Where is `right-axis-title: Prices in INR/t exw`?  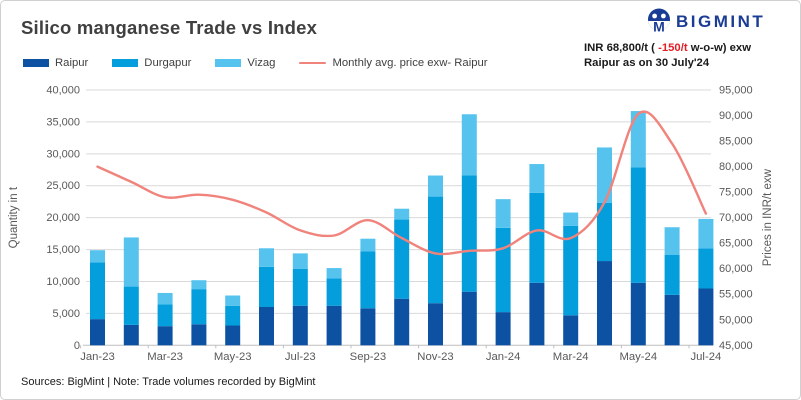 right-axis-title: Prices in INR/t exw is located at coordinates (768, 217).